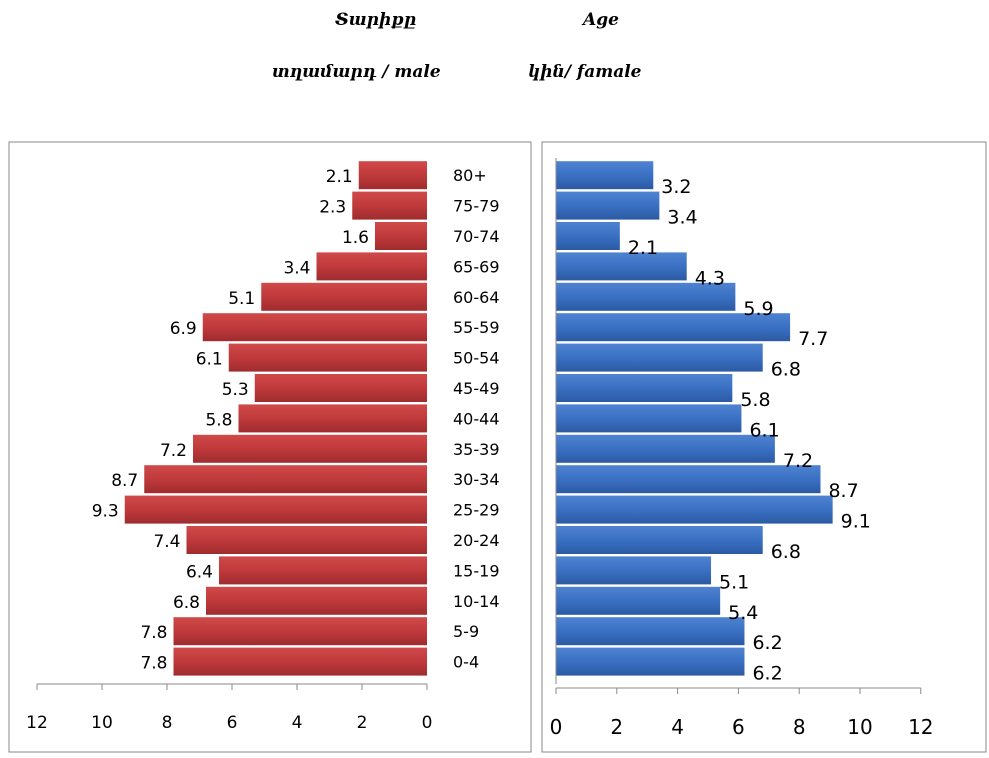  I want to click on female-data-label-25-29: 9.1, so click(856, 522).